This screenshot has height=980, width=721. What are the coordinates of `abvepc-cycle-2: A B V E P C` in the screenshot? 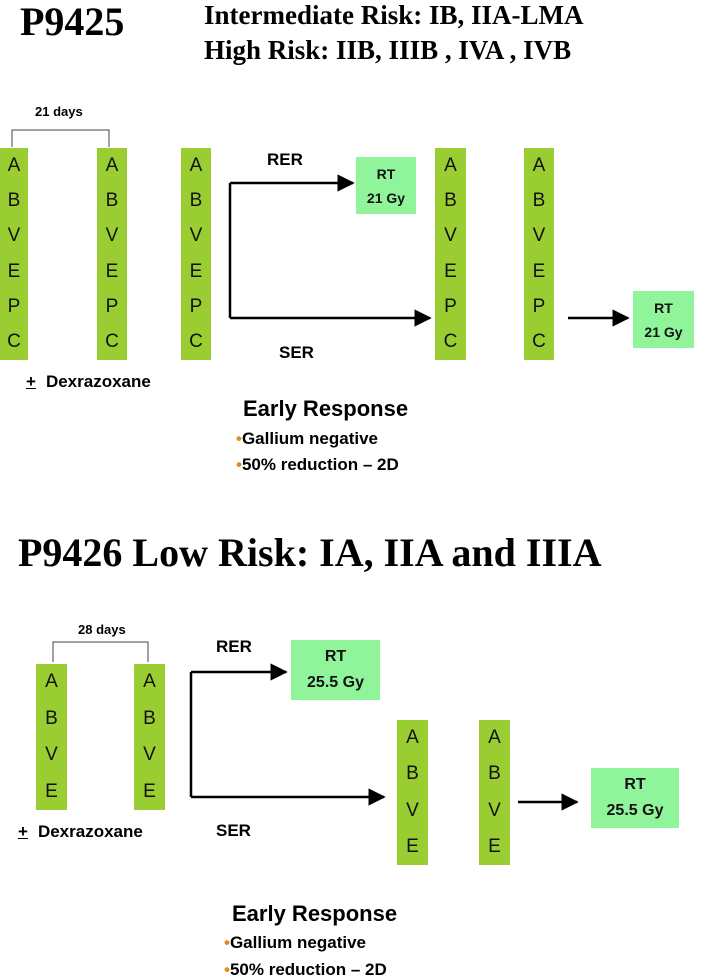 It's located at (112, 254).